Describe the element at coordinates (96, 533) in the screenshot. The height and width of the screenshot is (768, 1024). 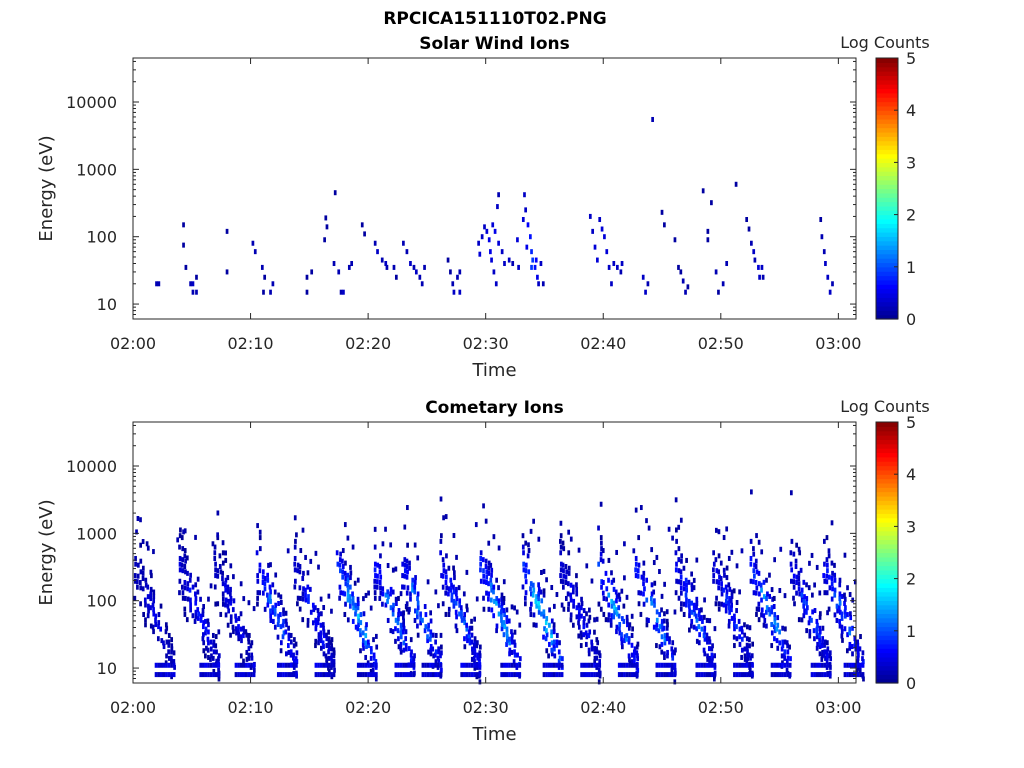
I see `y-tick-label: 1000` at that location.